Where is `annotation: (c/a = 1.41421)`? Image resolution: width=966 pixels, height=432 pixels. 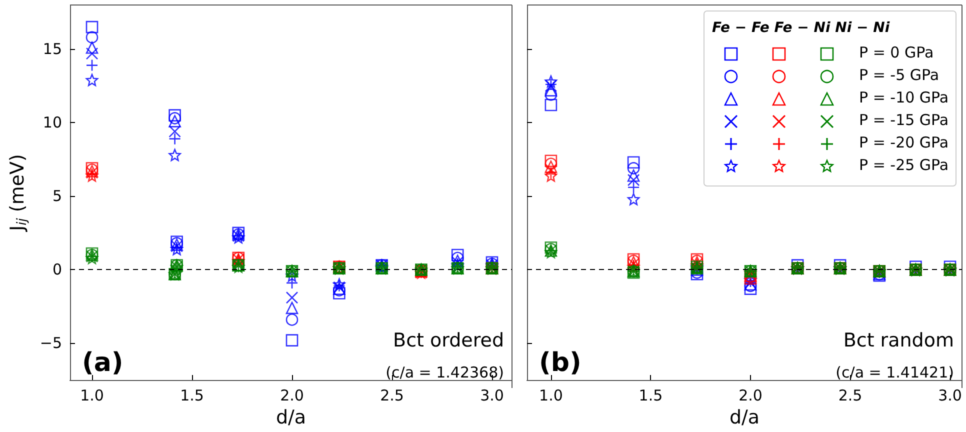 annotation: (c/a = 1.41421) is located at coordinates (895, 373).